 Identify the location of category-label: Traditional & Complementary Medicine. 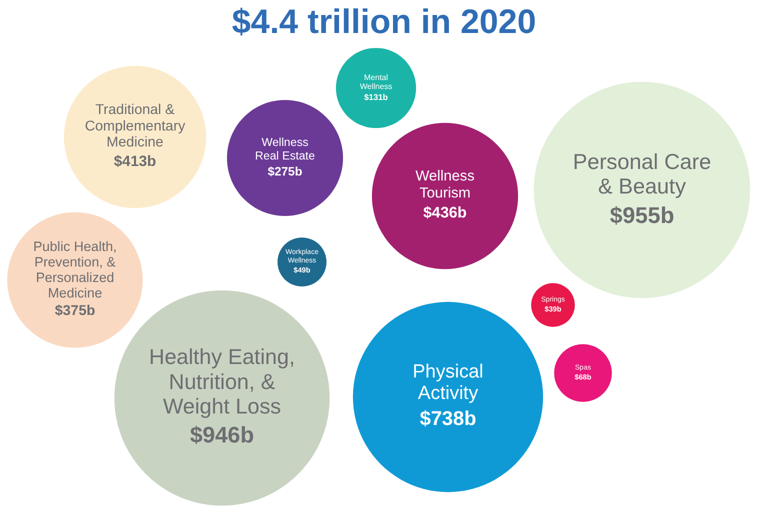
(135, 126).